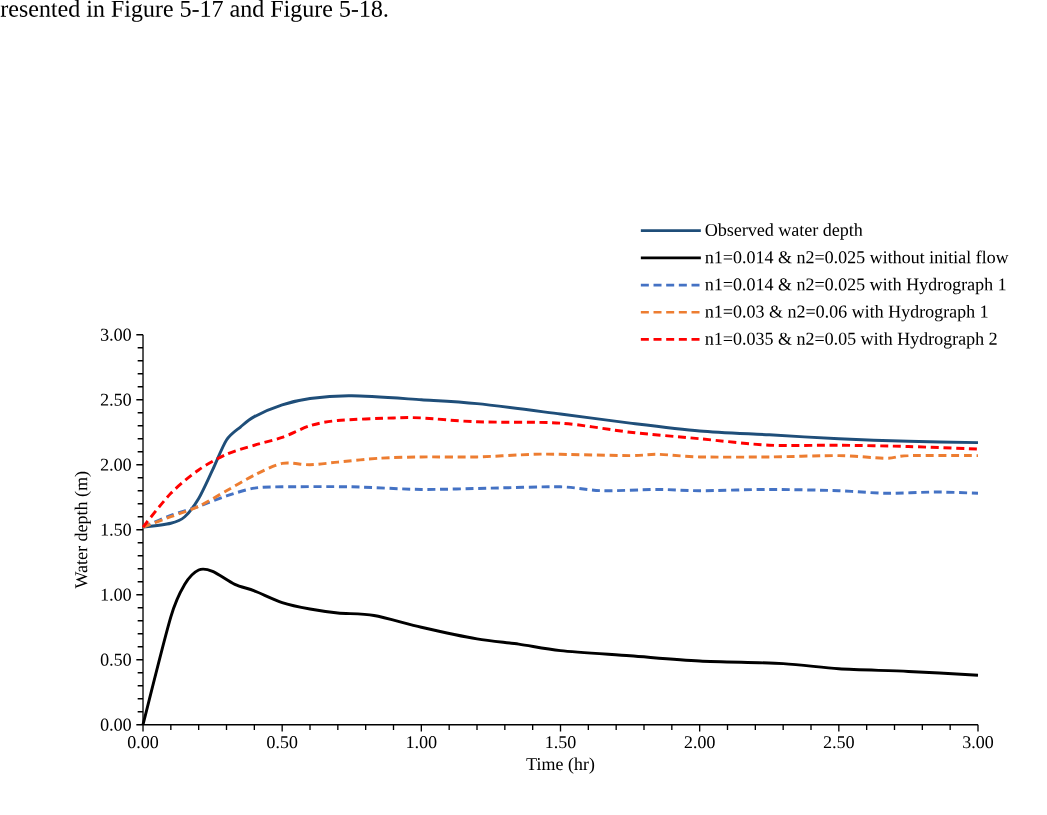  What do you see at coordinates (282, 742) in the screenshot?
I see `x-tick-label: 0.50` at bounding box center [282, 742].